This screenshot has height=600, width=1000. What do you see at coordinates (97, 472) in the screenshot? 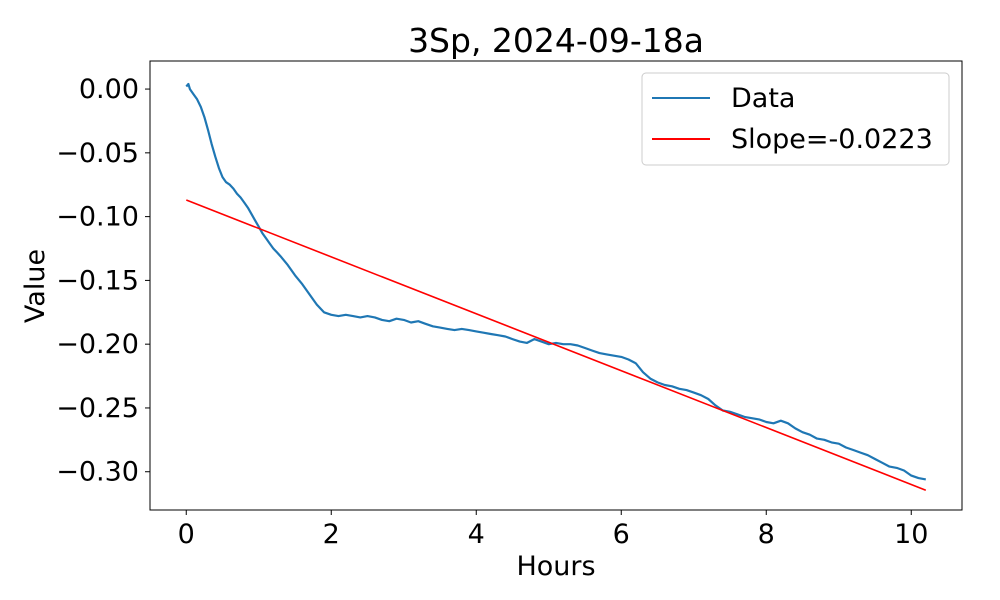
I see `y-tick-label: −0.30` at bounding box center [97, 472].